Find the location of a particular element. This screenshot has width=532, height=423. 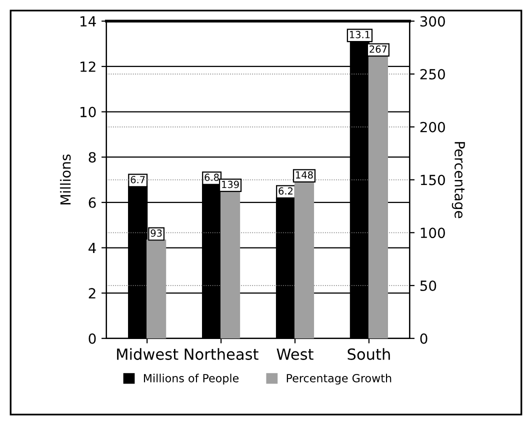

y-axis-title: Millions is located at coordinates (65, 179).